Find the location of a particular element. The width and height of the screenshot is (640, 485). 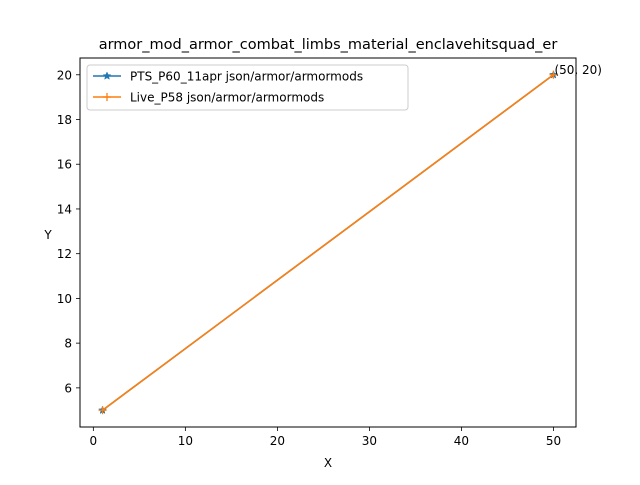

x-axis-label: X is located at coordinates (328, 463).